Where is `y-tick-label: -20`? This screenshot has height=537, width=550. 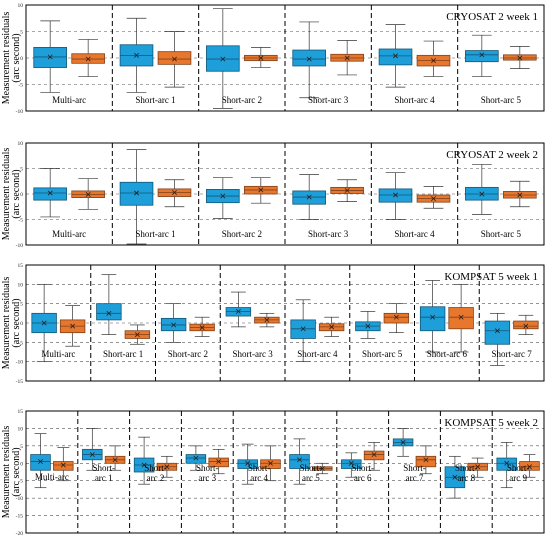
y-tick-label: -20 is located at coordinates (20, 534).